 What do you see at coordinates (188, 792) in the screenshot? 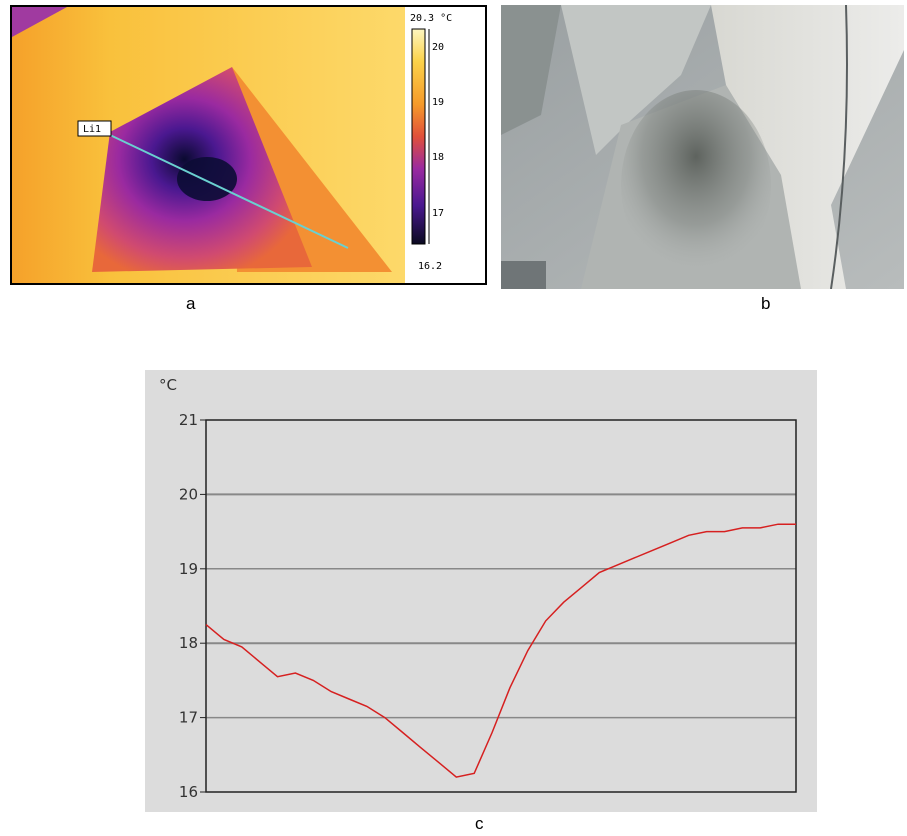
I see `y-tick-label: 16` at bounding box center [188, 792].